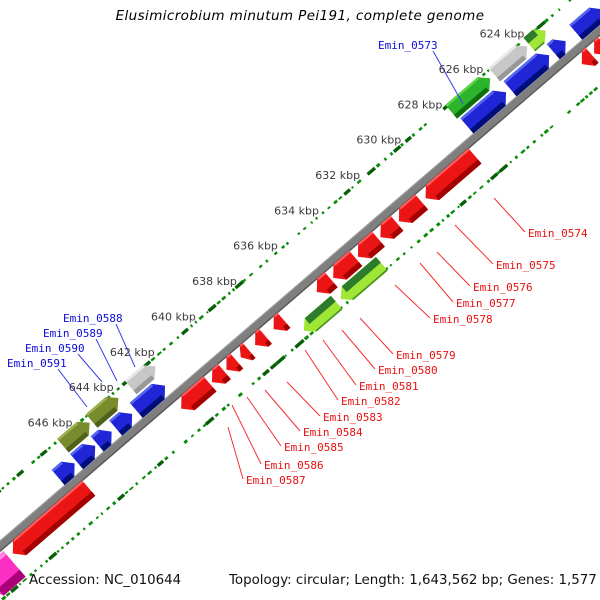 This screenshot has height=600, width=600. I want to click on gene-label-Emin_0590: Emin_0590, so click(55, 348).